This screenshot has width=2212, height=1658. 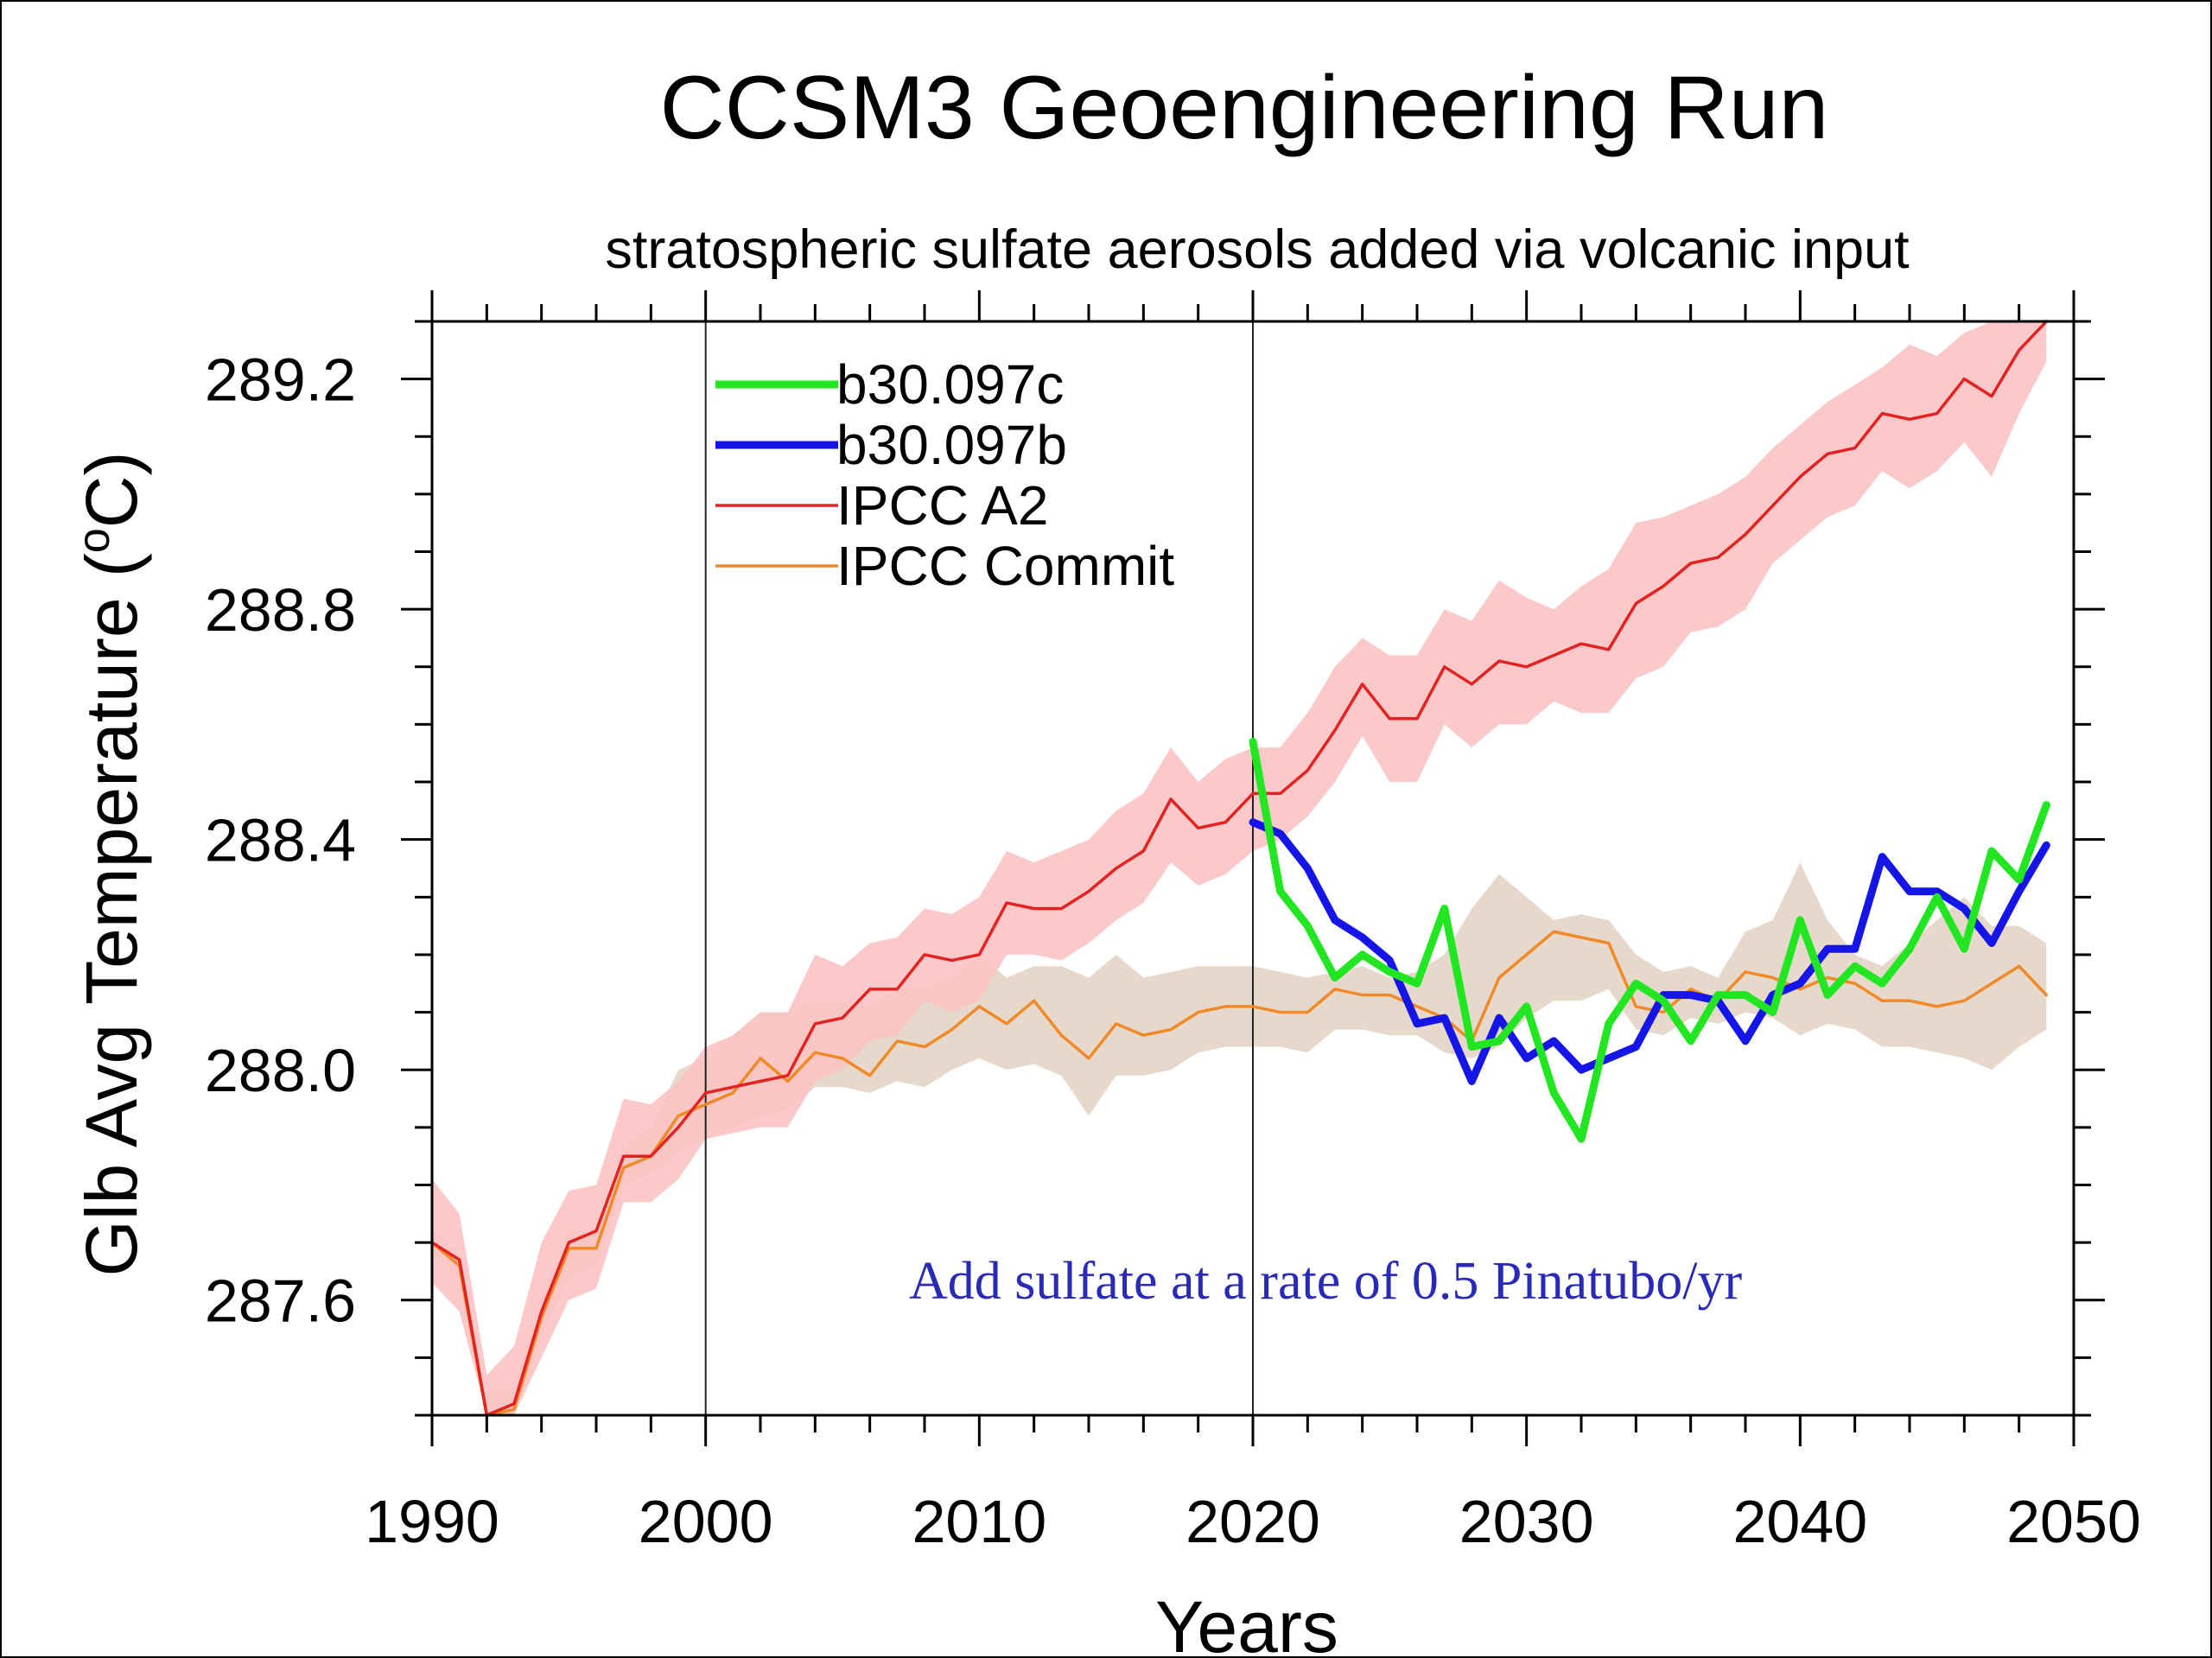 What do you see at coordinates (951, 445) in the screenshot?
I see `legend-label: b30.097b` at bounding box center [951, 445].